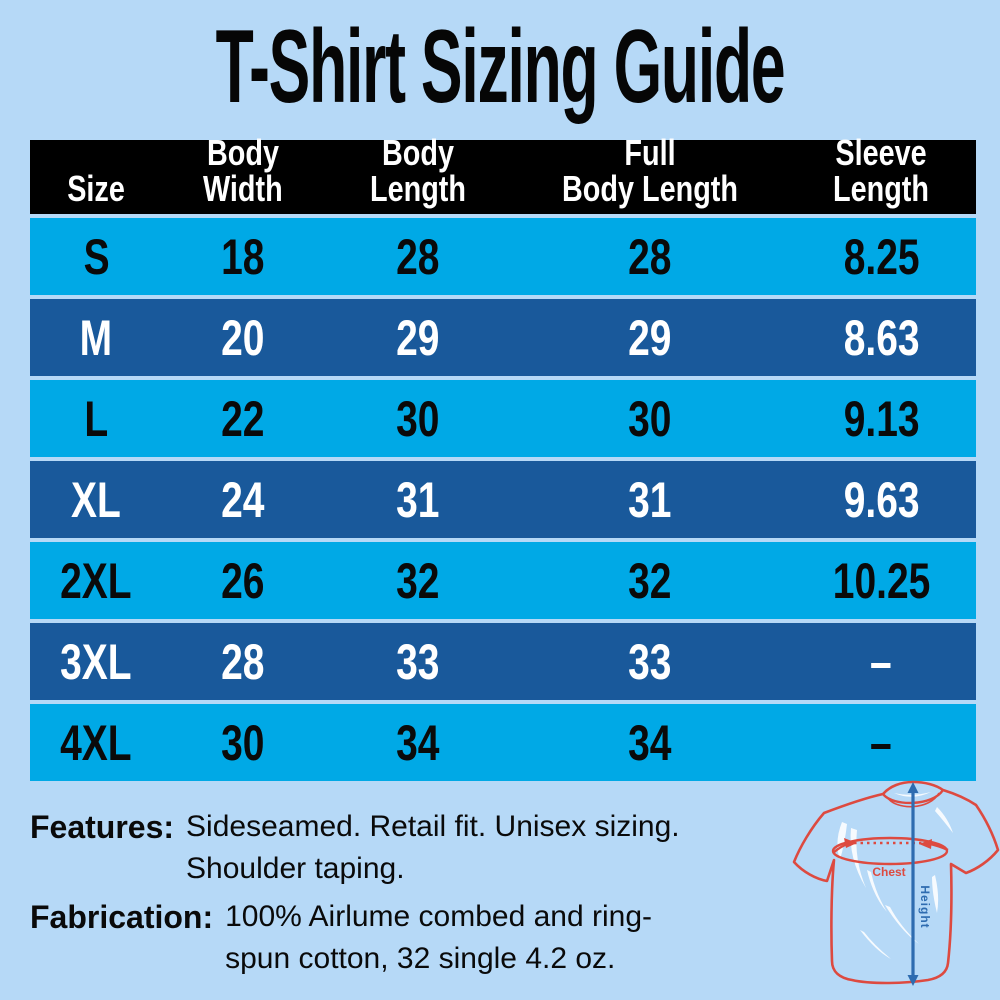  I want to click on cell-body-width: 22, so click(243, 418).